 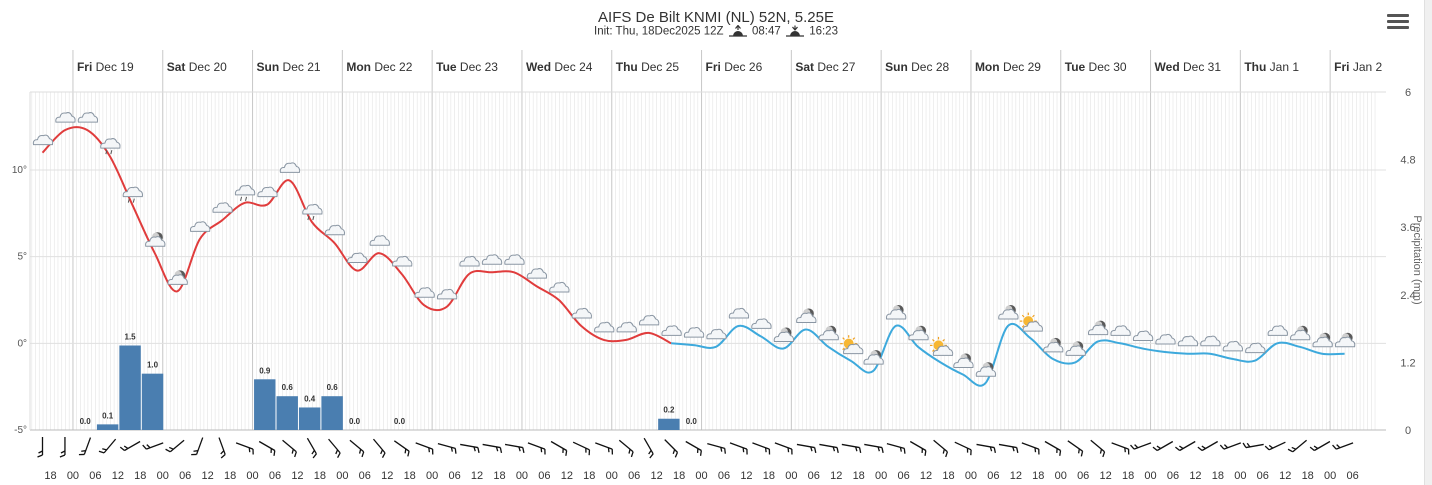 What do you see at coordinates (825, 67) in the screenshot?
I see `day-label: Sat Dec 27` at bounding box center [825, 67].